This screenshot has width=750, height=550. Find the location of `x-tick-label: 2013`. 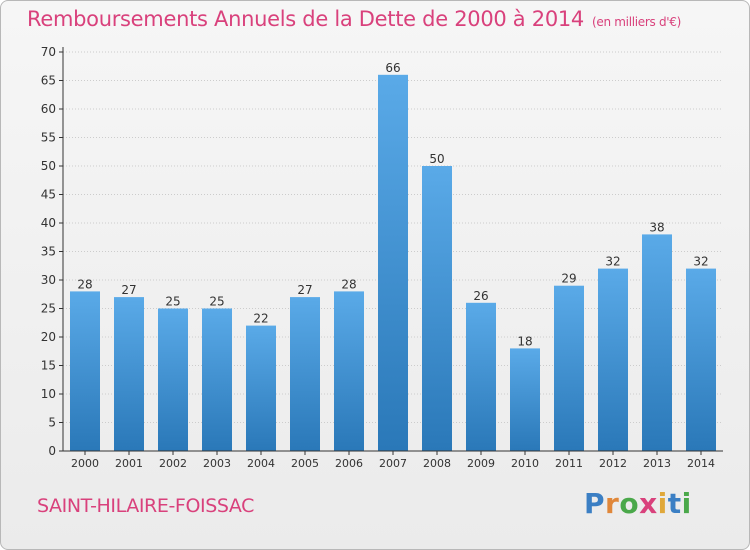

x-tick-label: 2013 is located at coordinates (657, 463).